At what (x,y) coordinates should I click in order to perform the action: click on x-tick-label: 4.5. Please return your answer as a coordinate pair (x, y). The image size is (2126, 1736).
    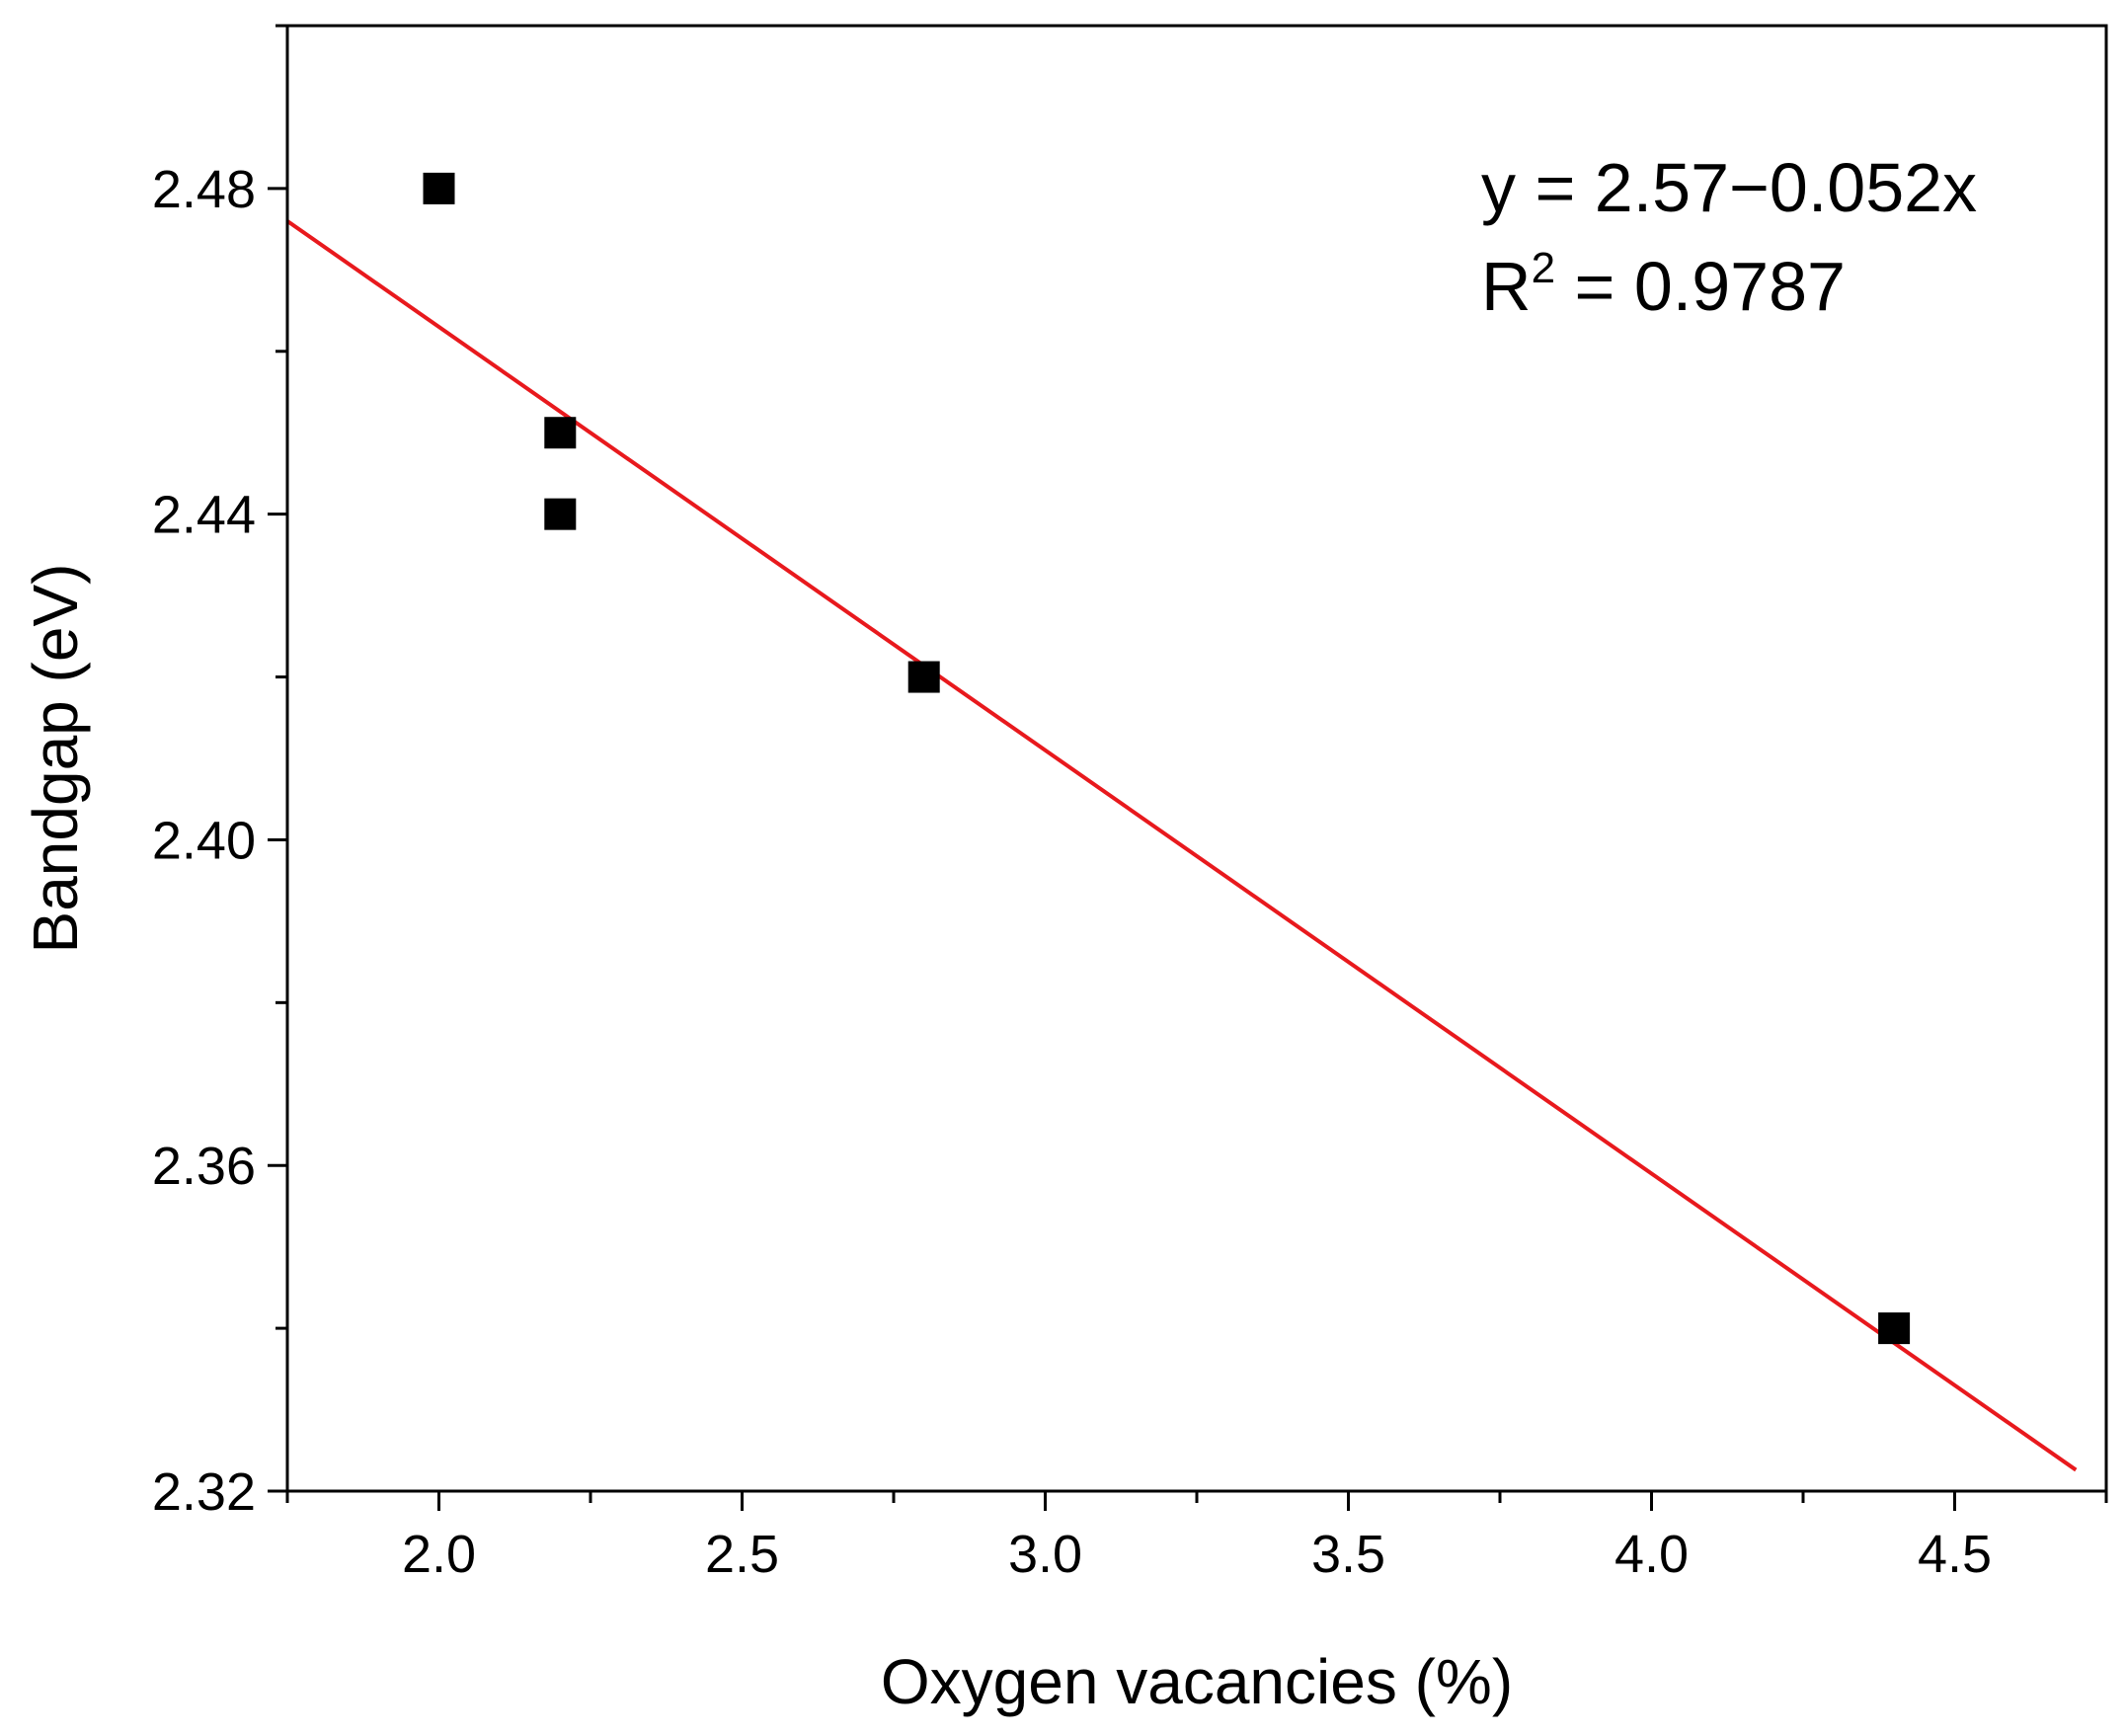
    Looking at the image, I should click on (1955, 1554).